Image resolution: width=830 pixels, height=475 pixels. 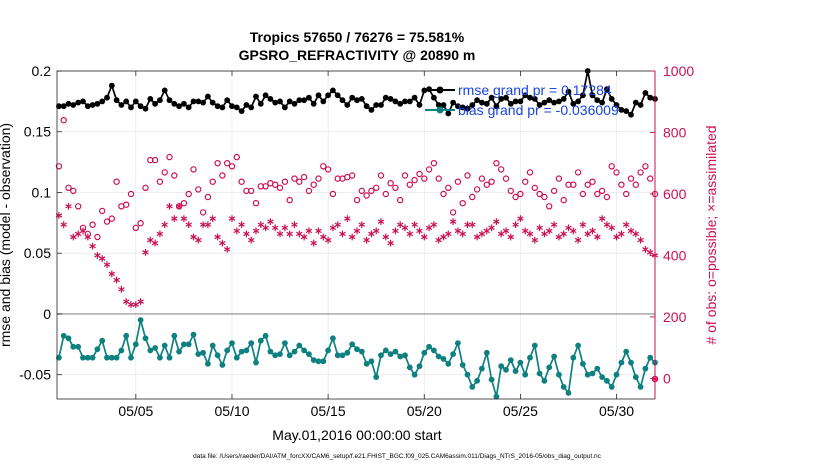 I want to click on y-tick-label-left: 0.1, so click(x=42, y=192).